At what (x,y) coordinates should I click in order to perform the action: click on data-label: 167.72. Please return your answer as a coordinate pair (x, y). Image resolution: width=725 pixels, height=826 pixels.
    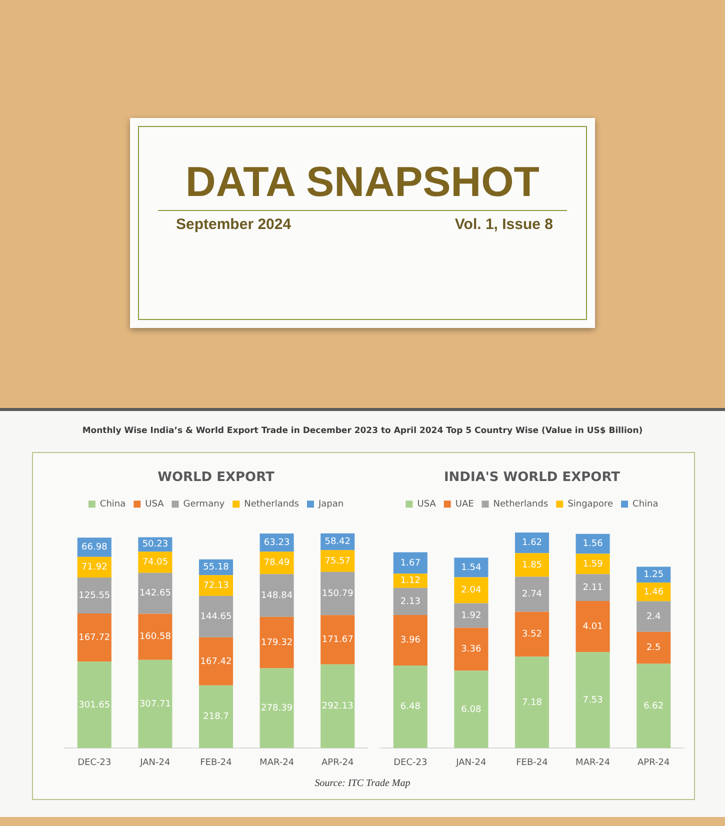
    Looking at the image, I should click on (94, 637).